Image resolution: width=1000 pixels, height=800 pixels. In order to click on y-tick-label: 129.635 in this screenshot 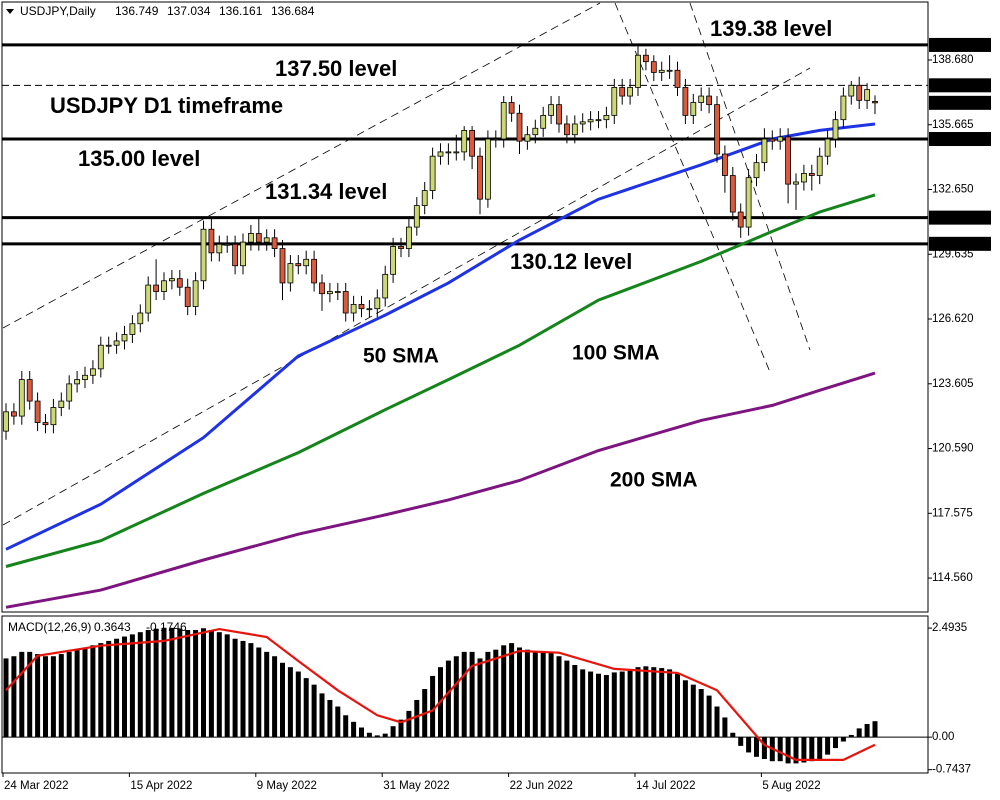, I will do `click(953, 254)`.